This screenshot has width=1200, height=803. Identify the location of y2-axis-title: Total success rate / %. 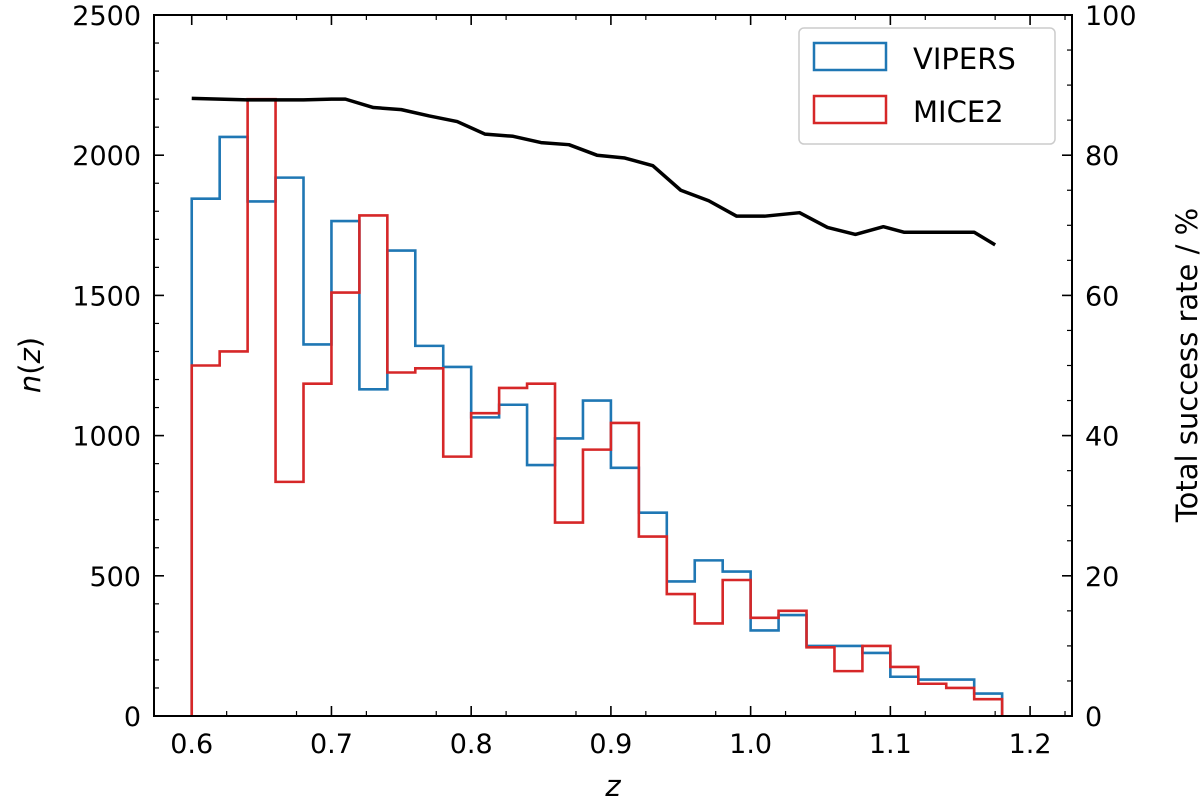
(1185, 365).